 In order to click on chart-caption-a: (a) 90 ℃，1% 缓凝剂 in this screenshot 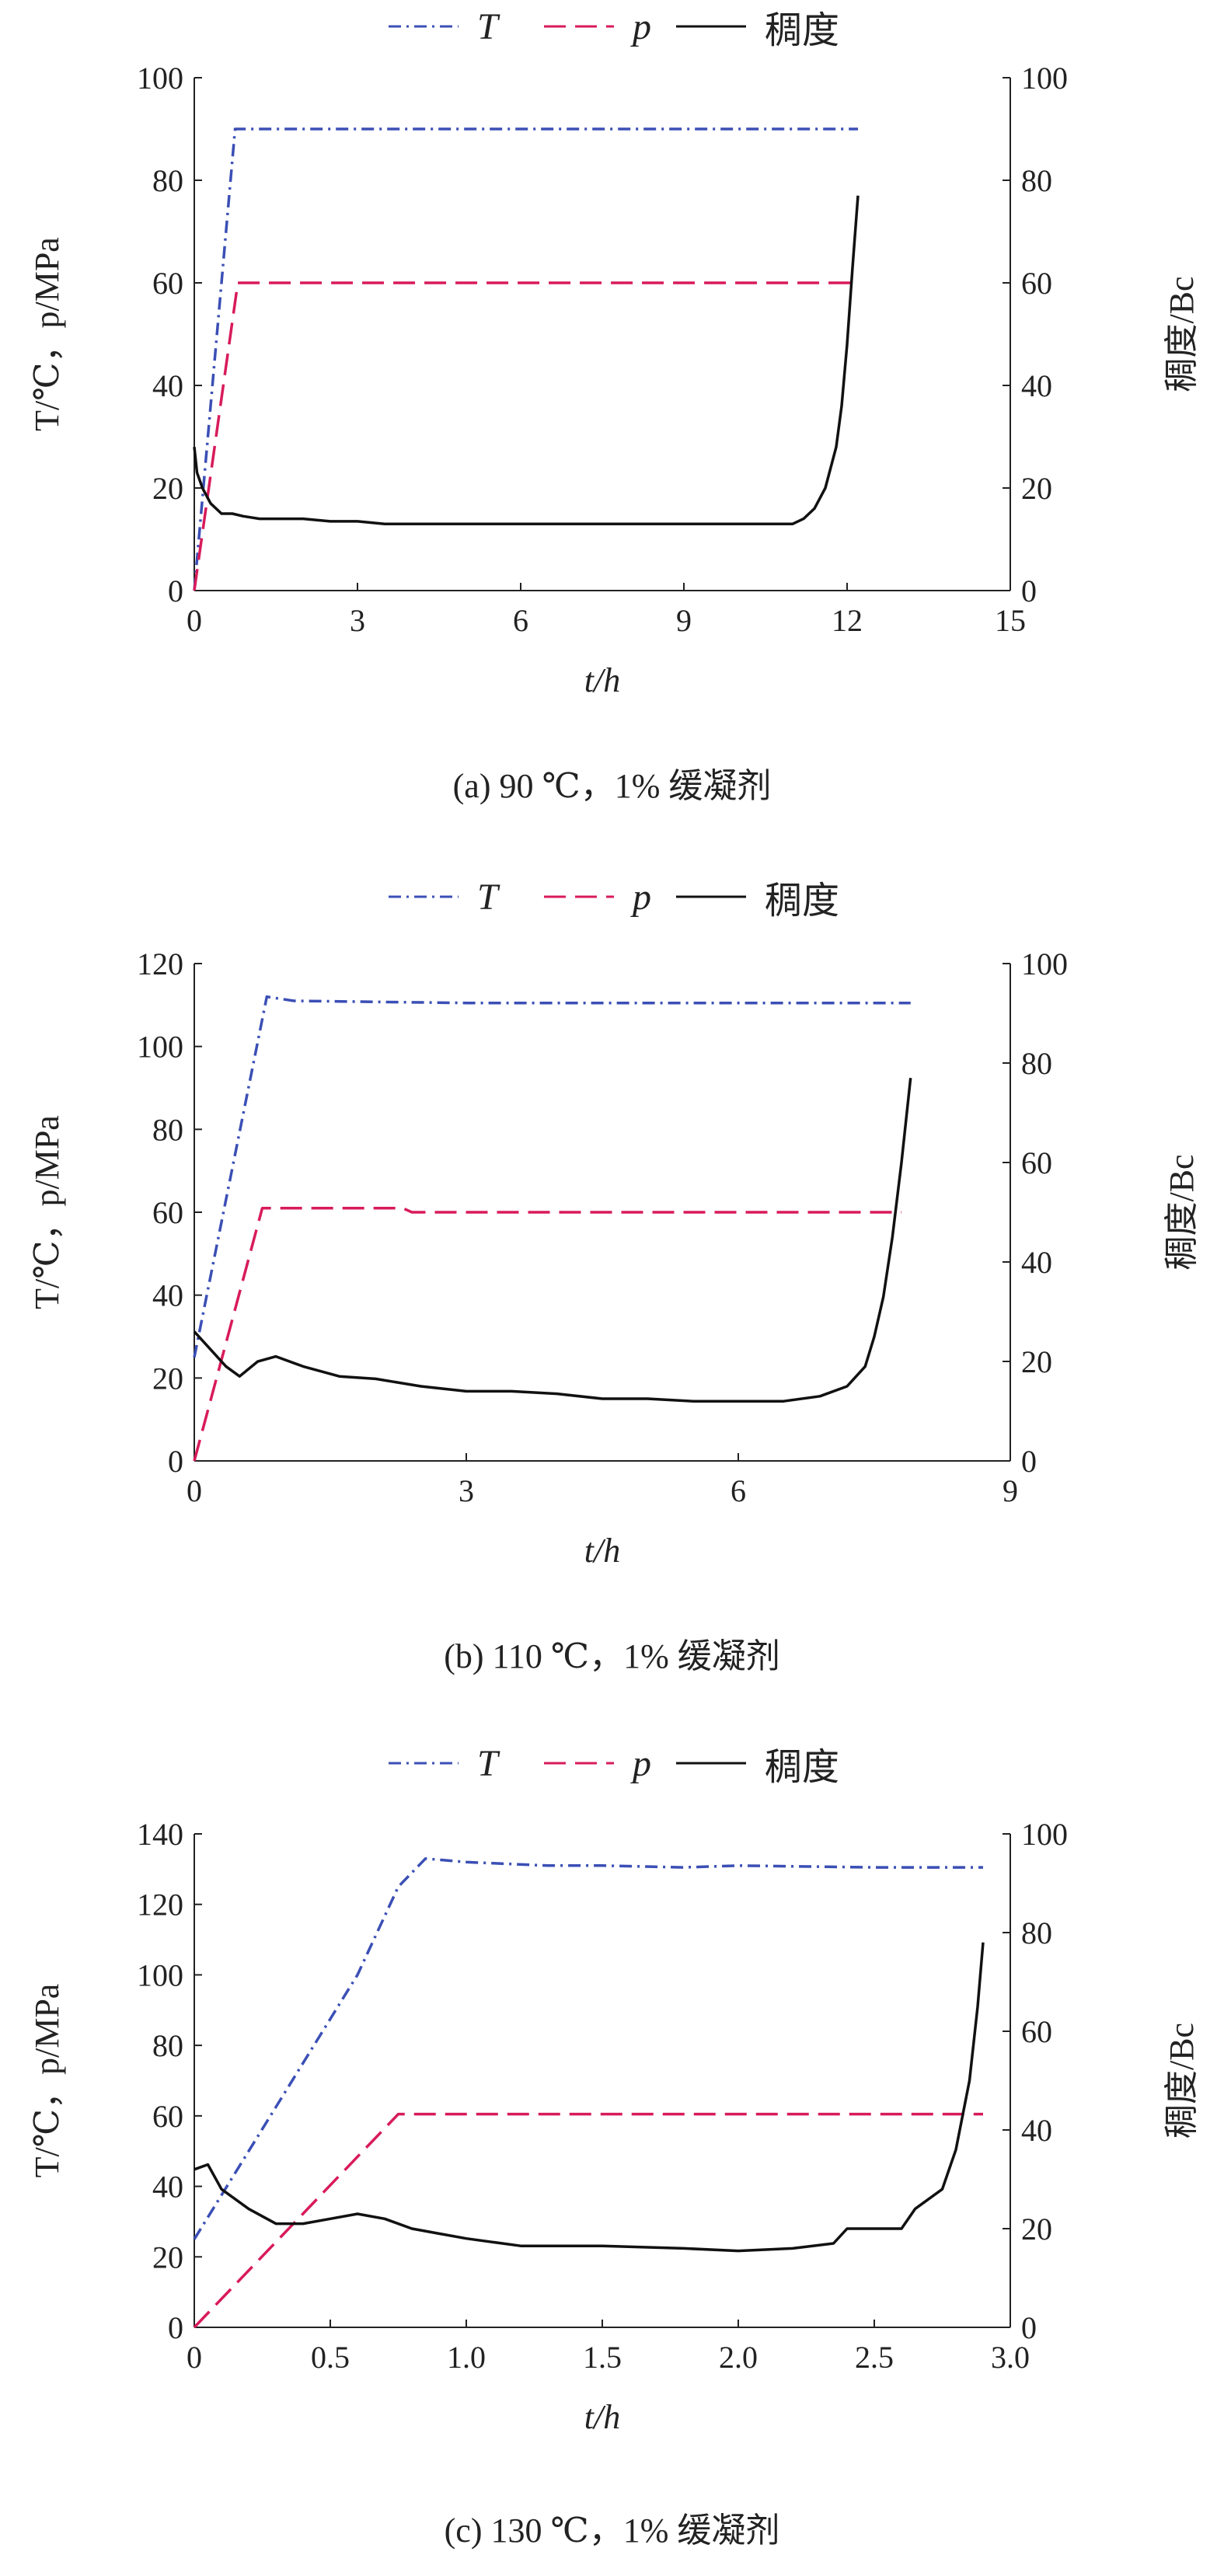, I will do `click(612, 786)`.